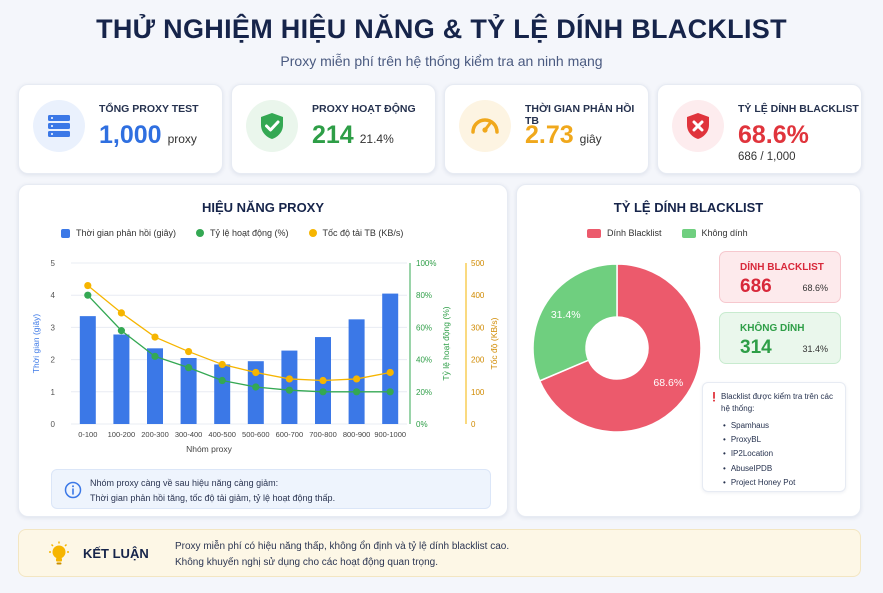 The width and height of the screenshot is (883, 593). What do you see at coordinates (376, 139) in the screenshot?
I see `kpi-unit: 21.4%` at bounding box center [376, 139].